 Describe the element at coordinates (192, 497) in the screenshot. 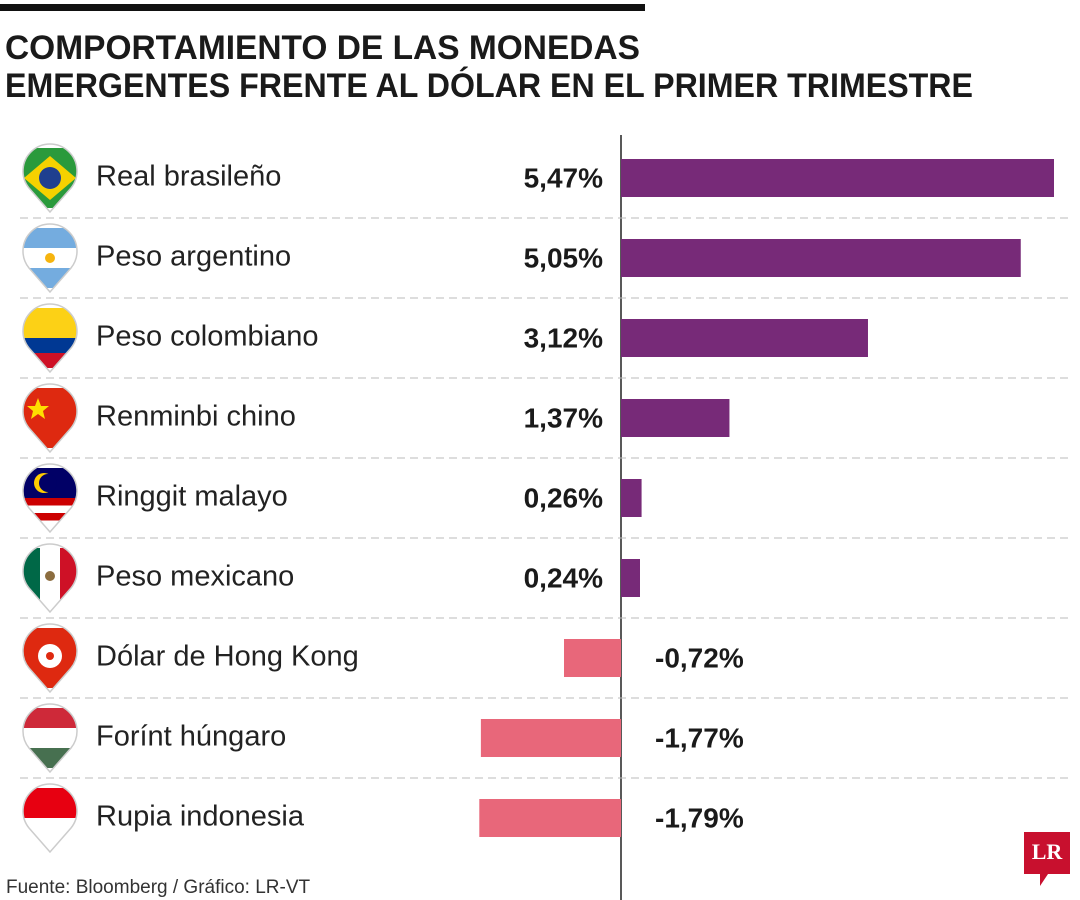

I see `category-label: Ringgit malayo` at that location.